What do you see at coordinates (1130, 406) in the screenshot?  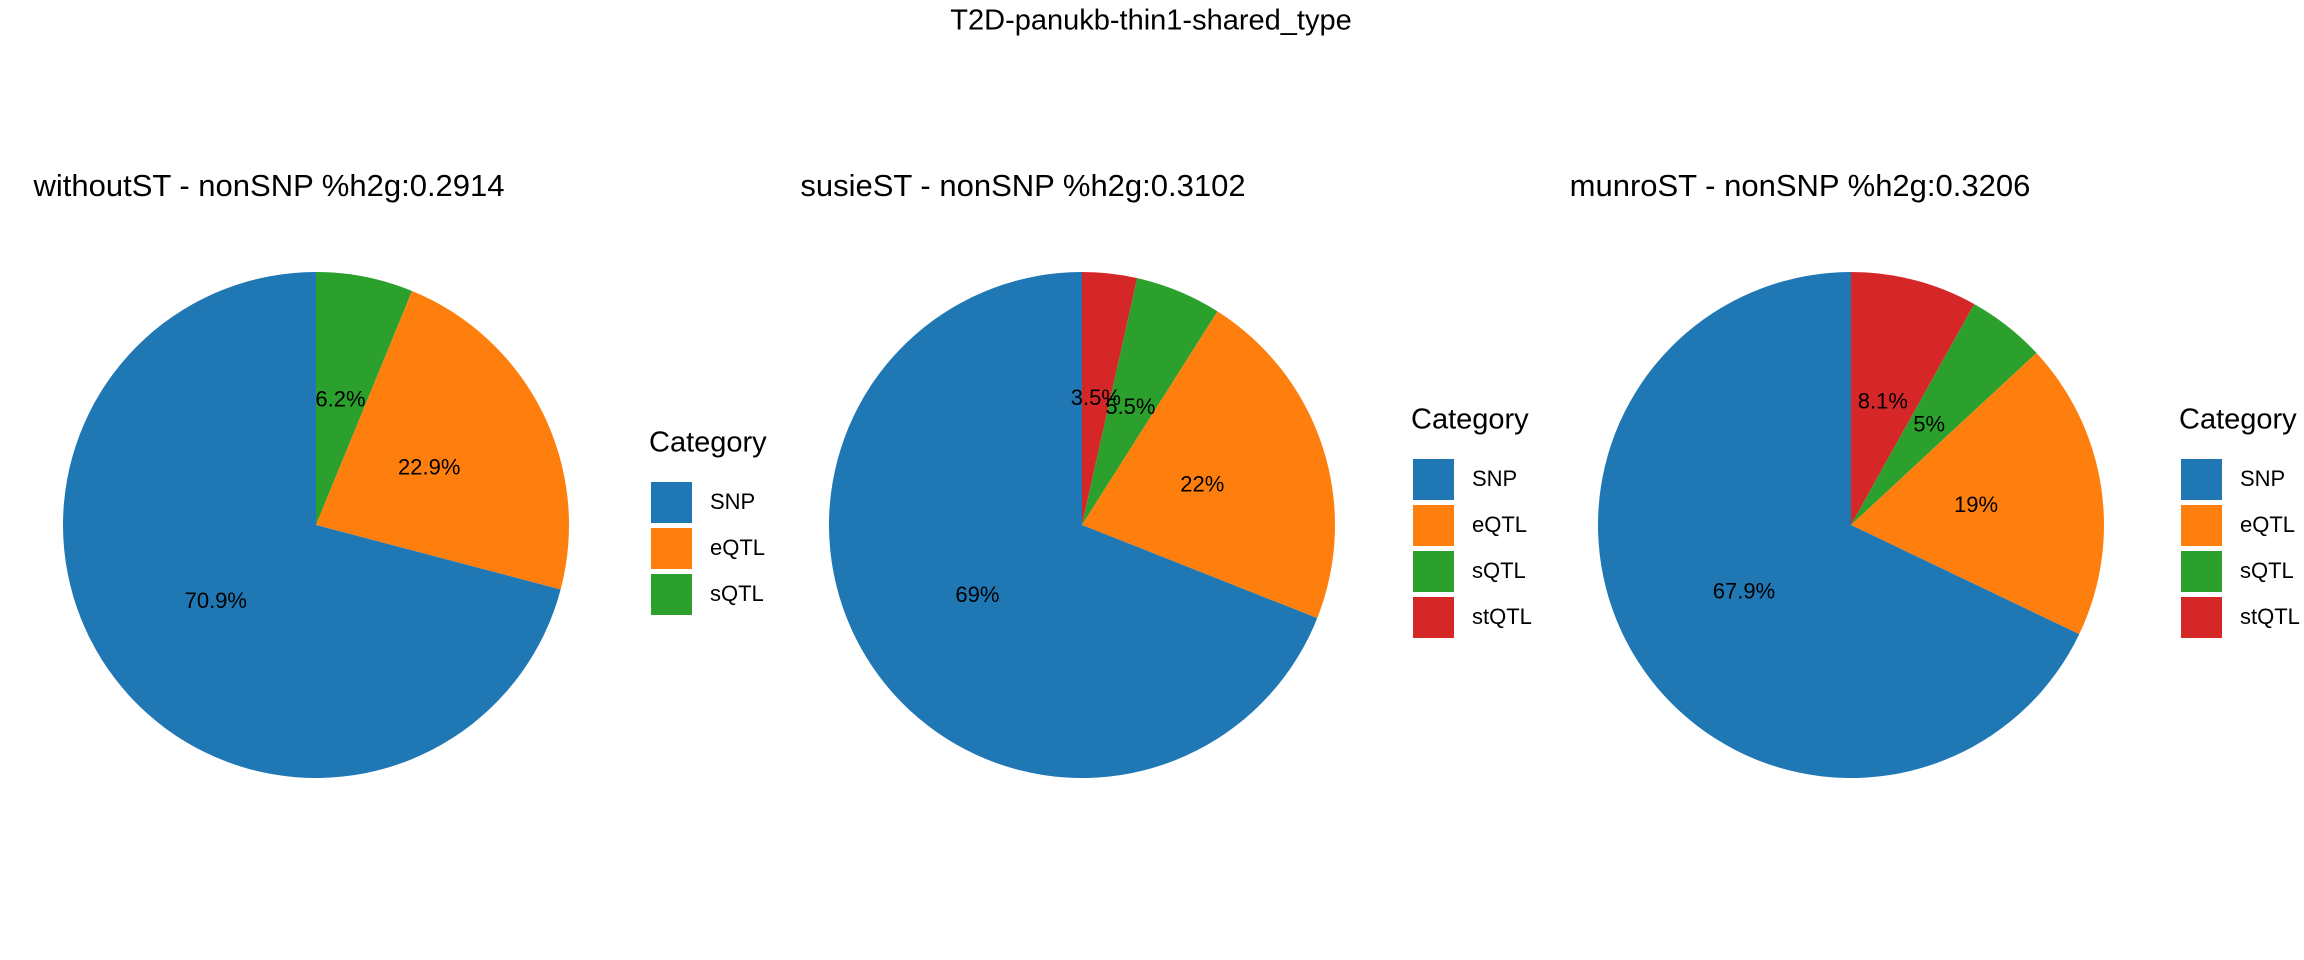 I see `data-label: 5.5%` at bounding box center [1130, 406].